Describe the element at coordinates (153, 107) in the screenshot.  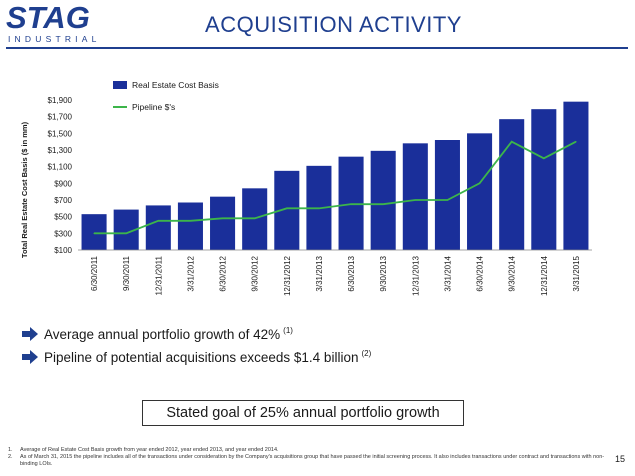
I see `legend-label-pipeline: Pipeline $'s` at that location.